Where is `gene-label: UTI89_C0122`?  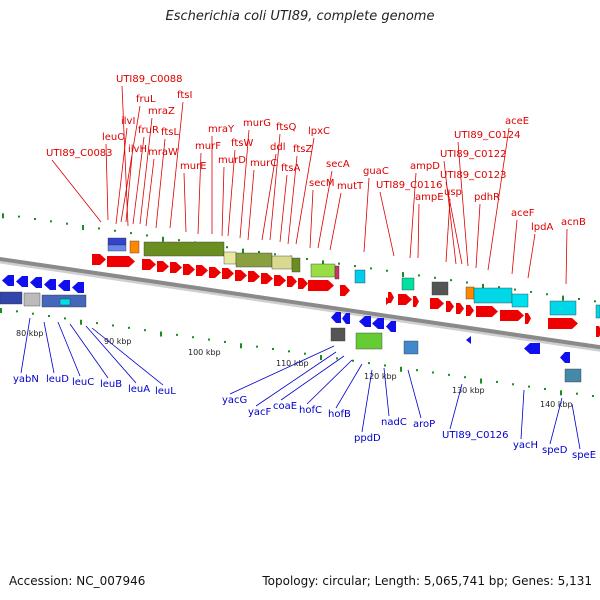
gene-label: UTI89_C0122 is located at coordinates (473, 154).